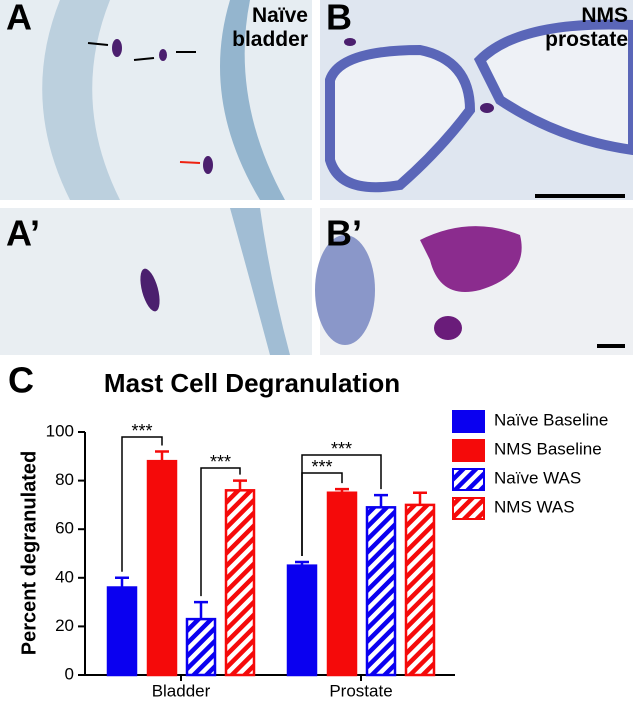 This screenshot has width=633, height=707. I want to click on caption-line: Naïve, so click(280, 15).